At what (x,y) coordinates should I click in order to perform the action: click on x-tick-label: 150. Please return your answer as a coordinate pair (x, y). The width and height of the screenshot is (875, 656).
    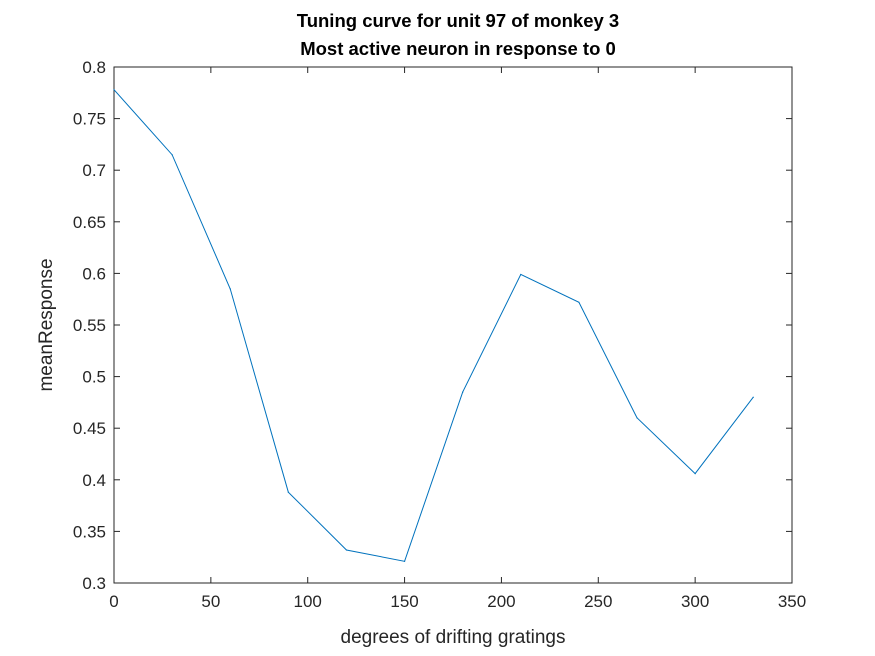
    Looking at the image, I should click on (404, 601).